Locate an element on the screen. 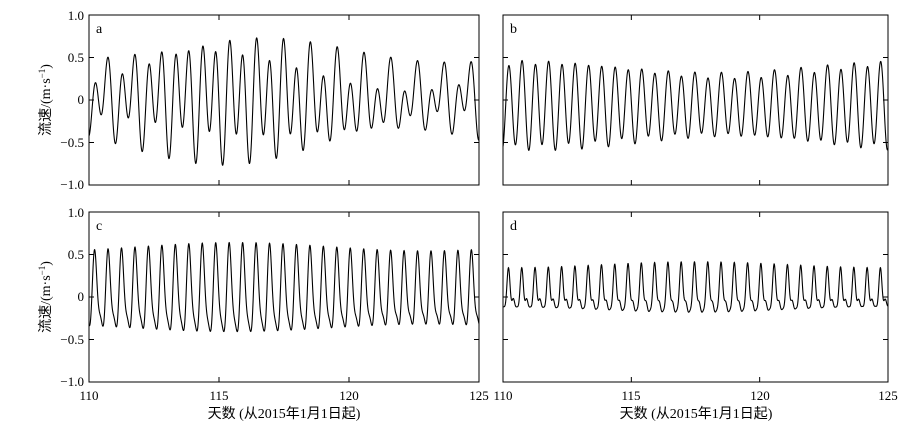  panel-c-ytick-label: 0 is located at coordinates (81, 296).